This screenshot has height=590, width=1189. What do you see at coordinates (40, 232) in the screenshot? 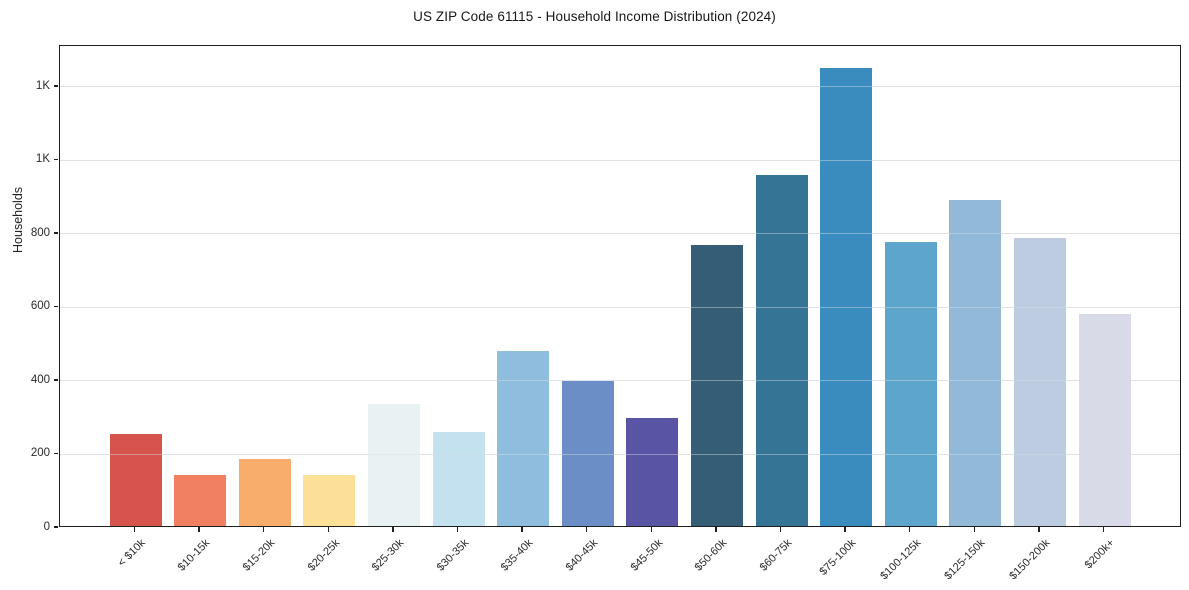
I see `y-tick-label: 800` at bounding box center [40, 232].